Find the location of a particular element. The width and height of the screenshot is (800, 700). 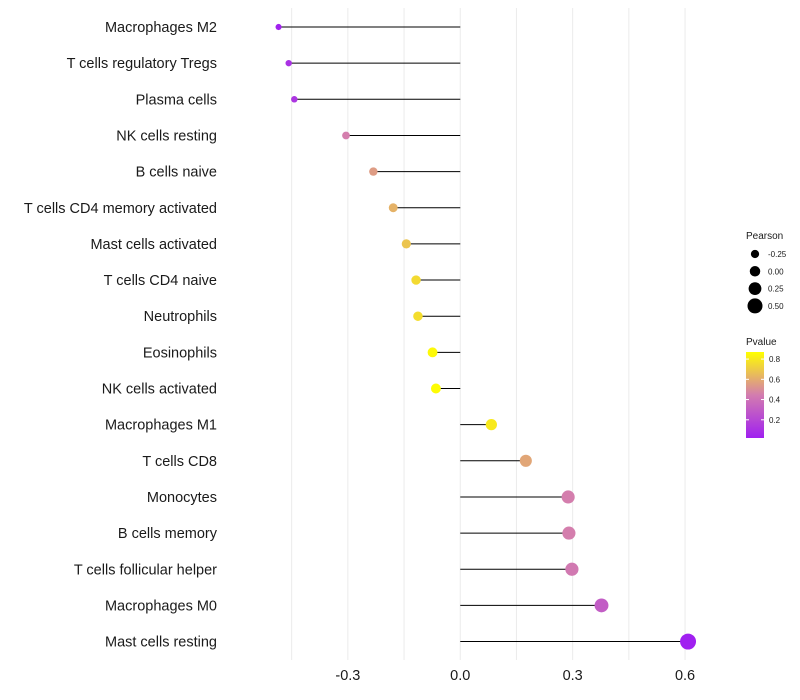

point-macrophages-m2 is located at coordinates (278, 27).